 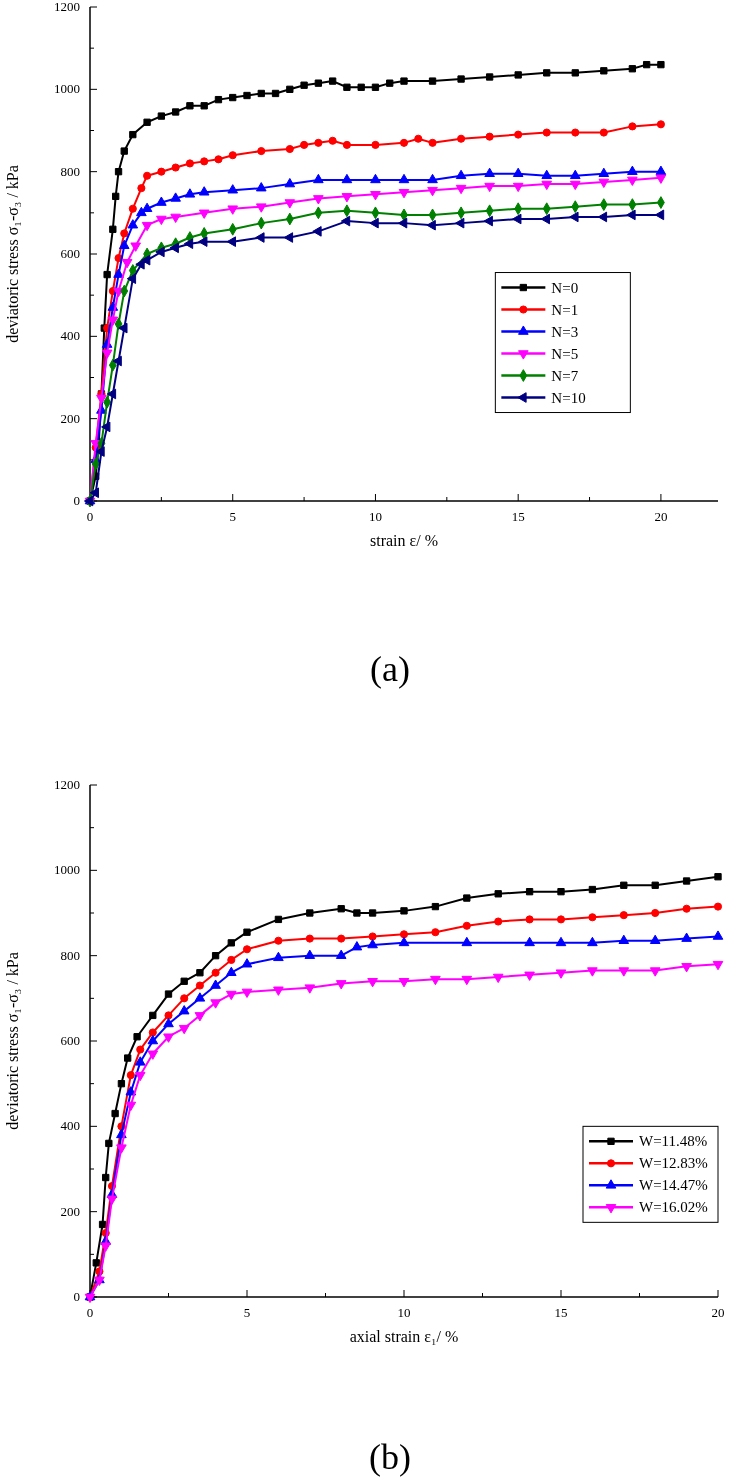 What do you see at coordinates (673, 1185) in the screenshot?
I see `legend-label: W=14.47%` at bounding box center [673, 1185].